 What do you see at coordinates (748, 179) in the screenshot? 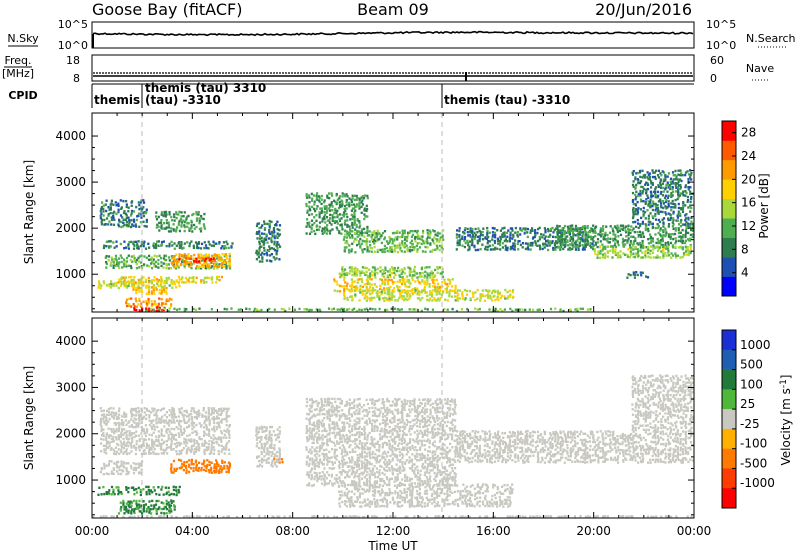
I see `power-colorbar-tick-label: 20` at bounding box center [748, 179].